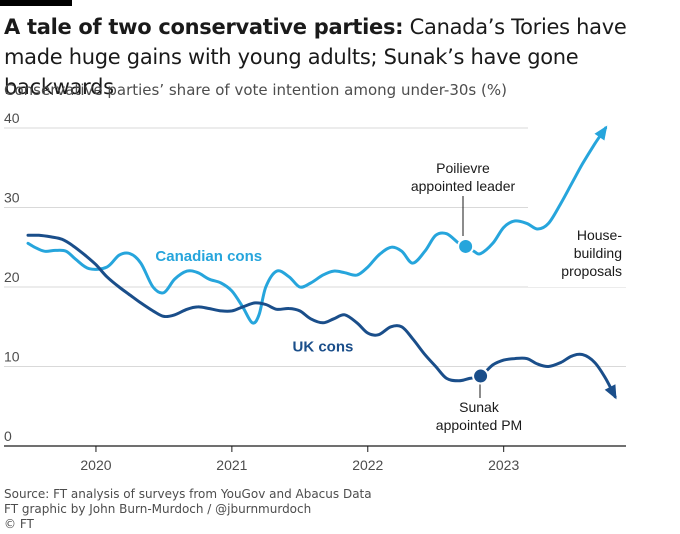 This screenshot has width=680, height=534. Describe the element at coordinates (323, 346) in the screenshot. I see `series-label: UK cons` at that location.